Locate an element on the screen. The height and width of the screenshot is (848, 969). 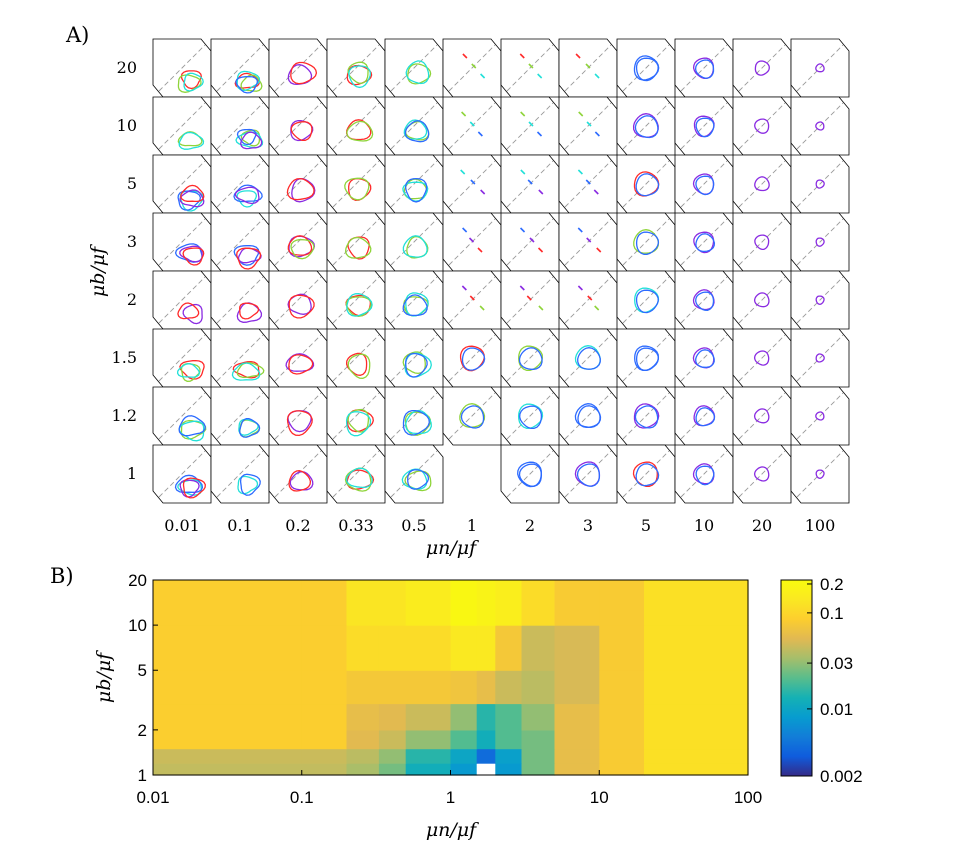
panel-a-x-tick: 2 is located at coordinates (530, 525).